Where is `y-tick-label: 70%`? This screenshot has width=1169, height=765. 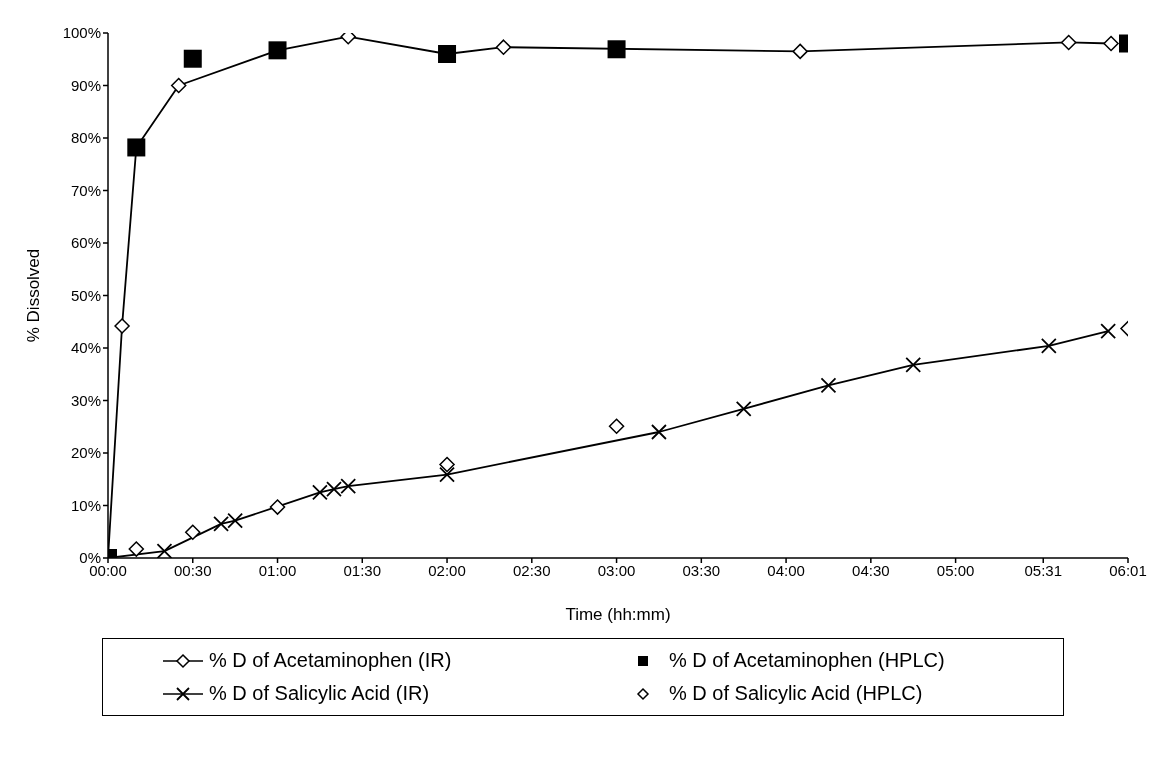 y-tick-label: 70% is located at coordinates (85, 190).